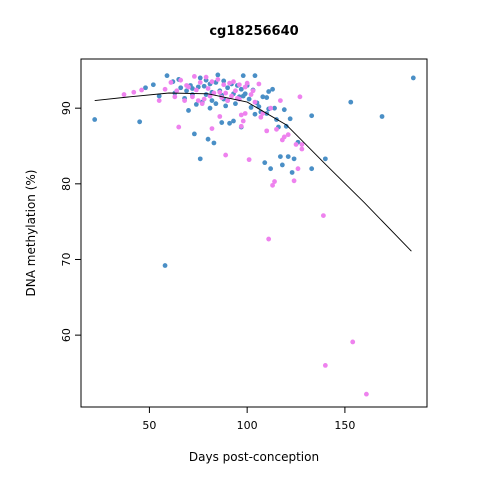 This screenshot has width=480, height=480. I want to click on x-tick-label: 100, so click(247, 425).